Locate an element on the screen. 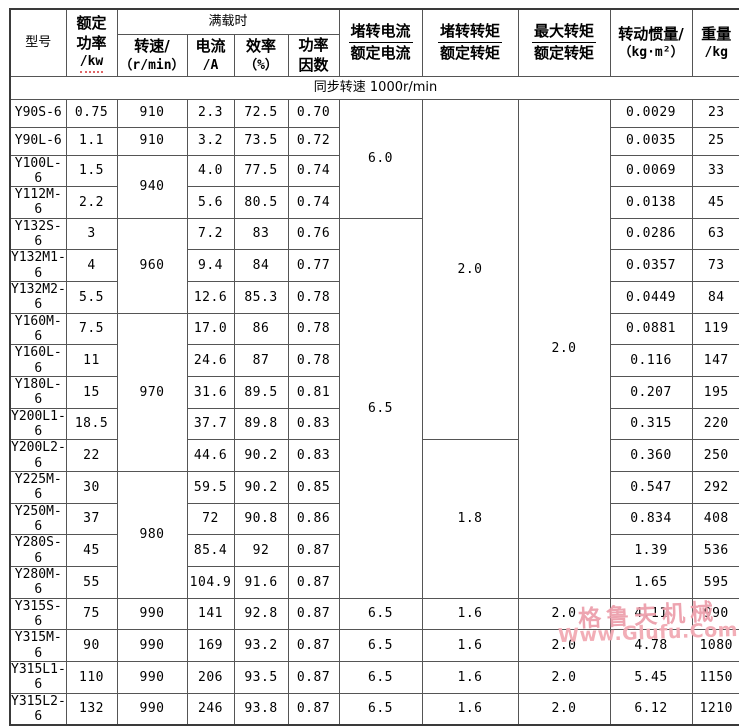  cell-power-factor: 0.86 is located at coordinates (313, 519).